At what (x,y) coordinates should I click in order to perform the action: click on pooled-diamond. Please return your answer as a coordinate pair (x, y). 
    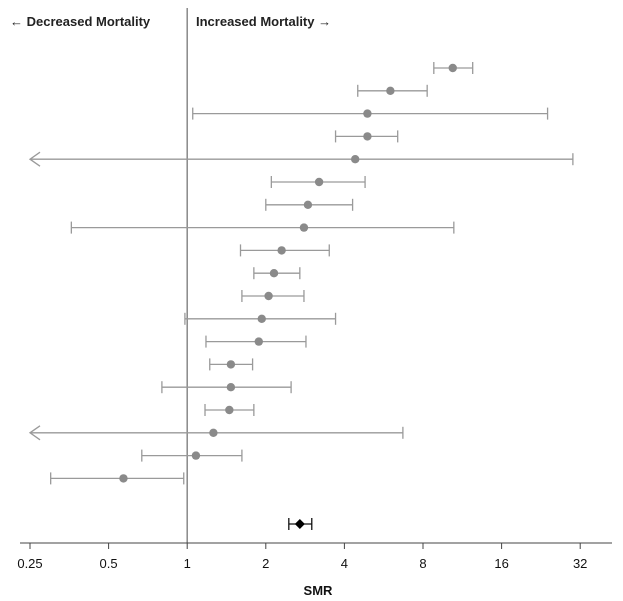
    Looking at the image, I should click on (299, 524).